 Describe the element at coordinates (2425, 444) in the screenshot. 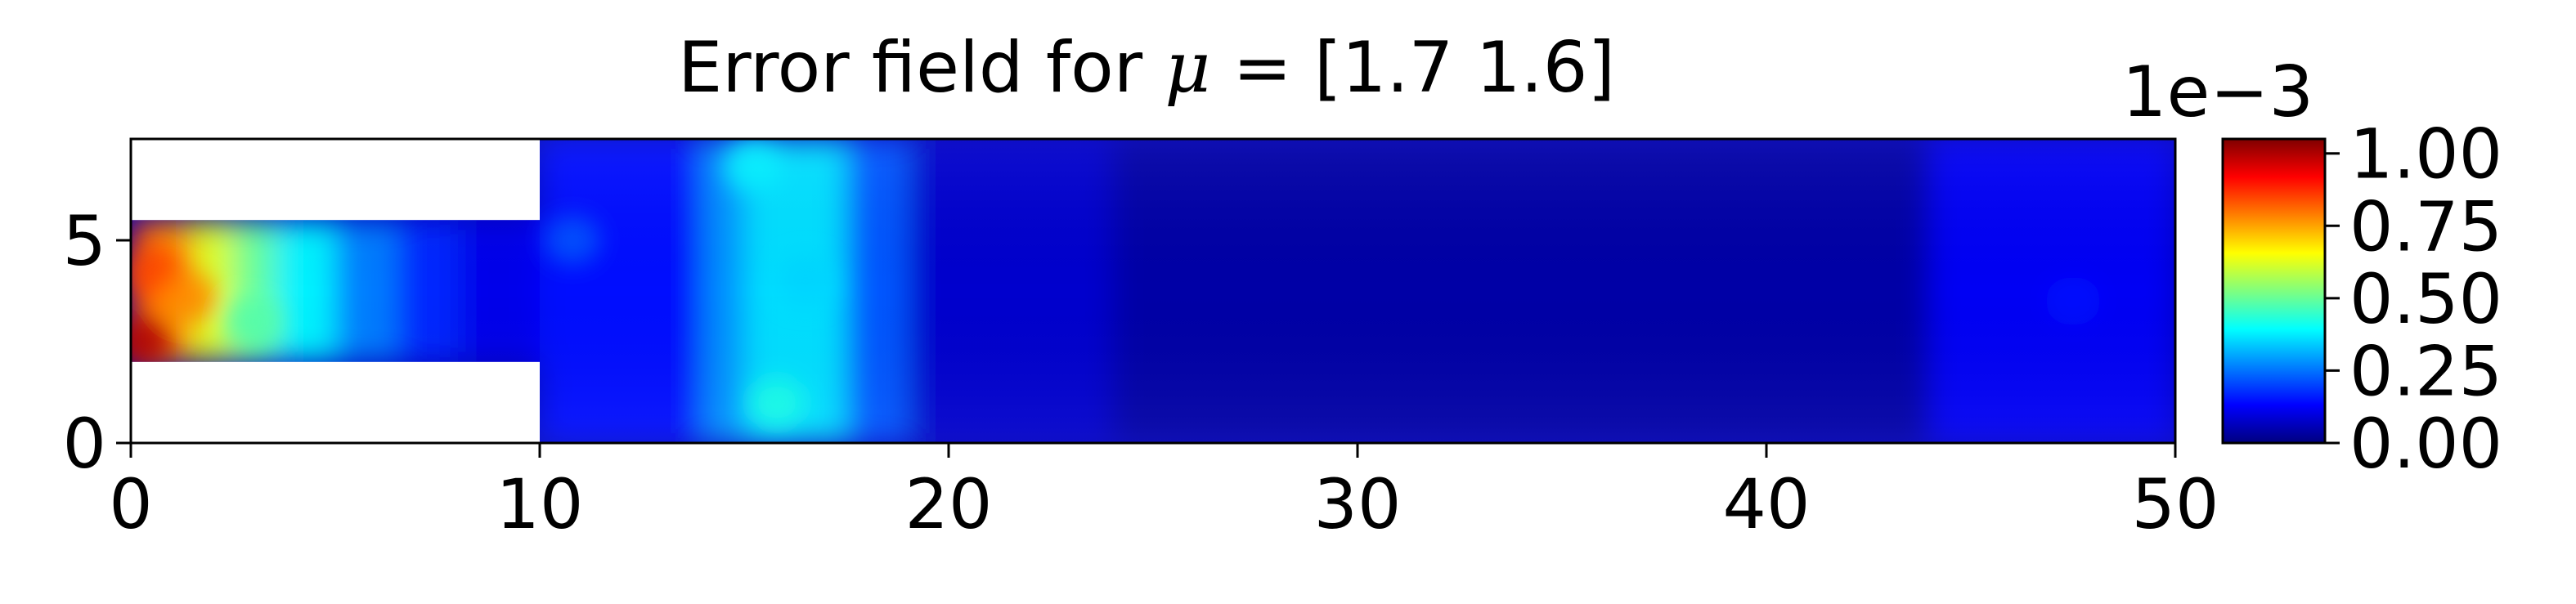

I see `colorbar-tick-label: 0.00` at that location.